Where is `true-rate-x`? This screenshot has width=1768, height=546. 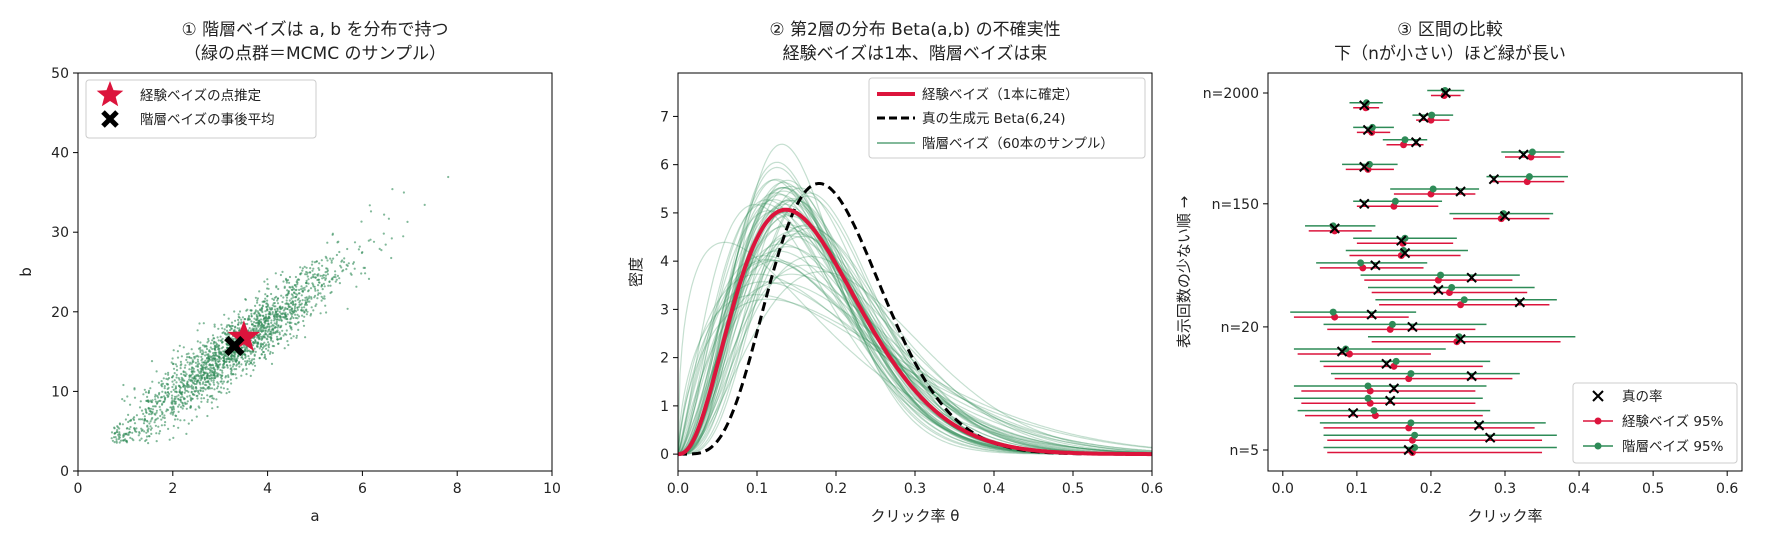 true-rate-x is located at coordinates (1342, 351).